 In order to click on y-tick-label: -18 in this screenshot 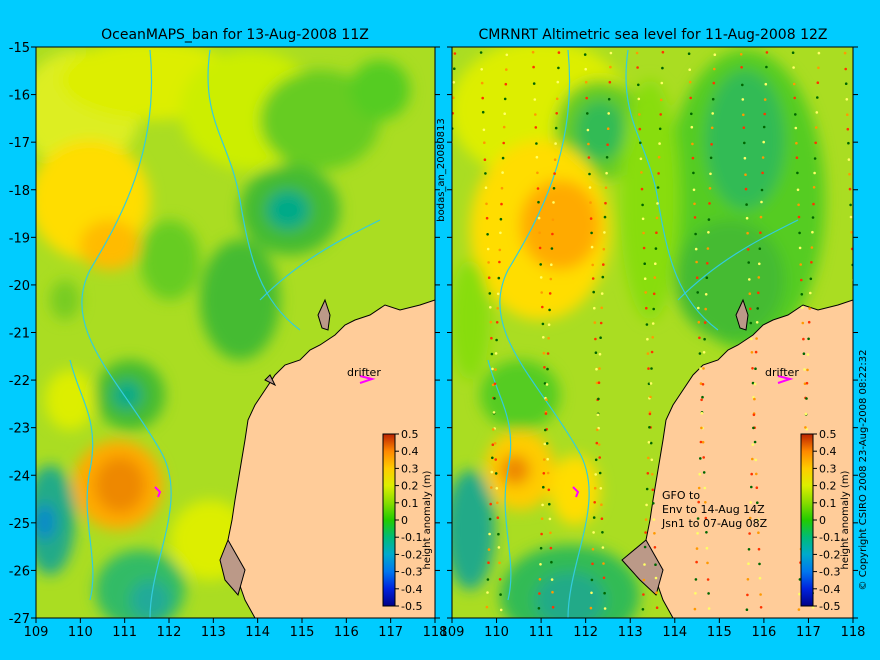, I will do `click(19, 191)`.